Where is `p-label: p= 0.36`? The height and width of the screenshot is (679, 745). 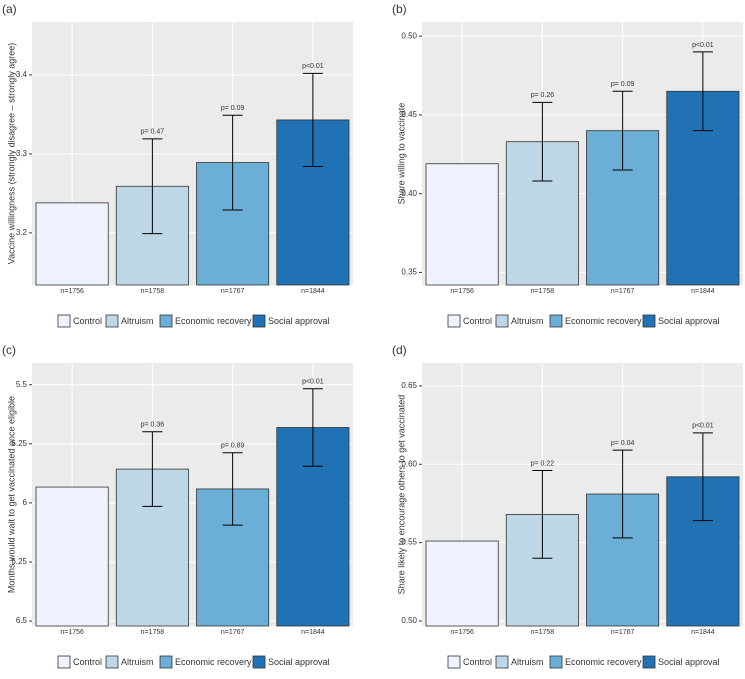 p-label: p= 0.36 is located at coordinates (153, 425).